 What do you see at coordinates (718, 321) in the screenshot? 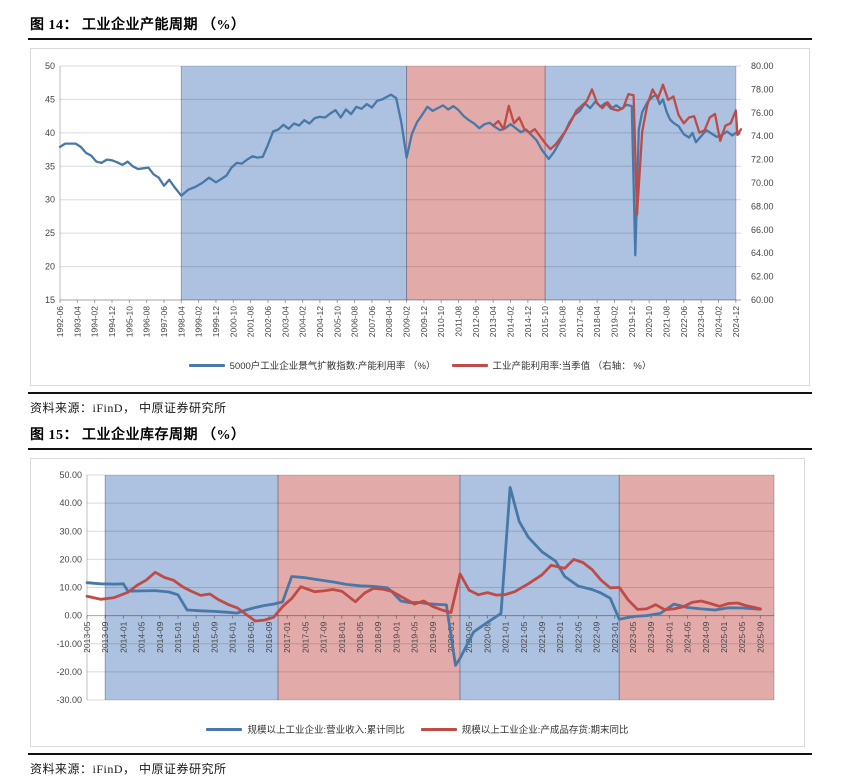
I see `svg-text: 2024-02` at bounding box center [718, 321].